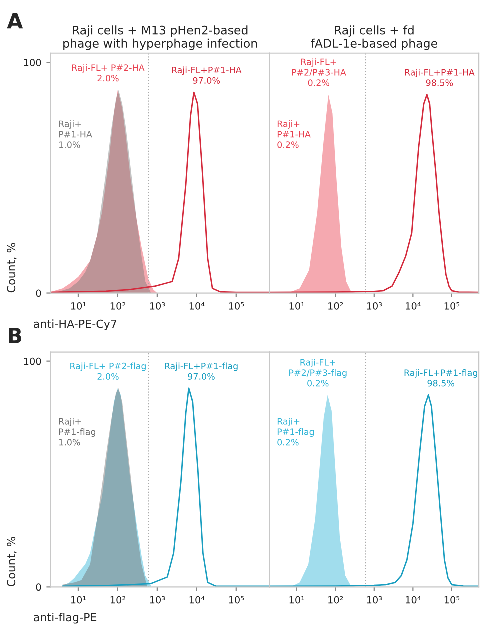  Describe the element at coordinates (108, 73) in the screenshot. I see `text: Raji-FL+ P#2-HA 2.0%` at that location.